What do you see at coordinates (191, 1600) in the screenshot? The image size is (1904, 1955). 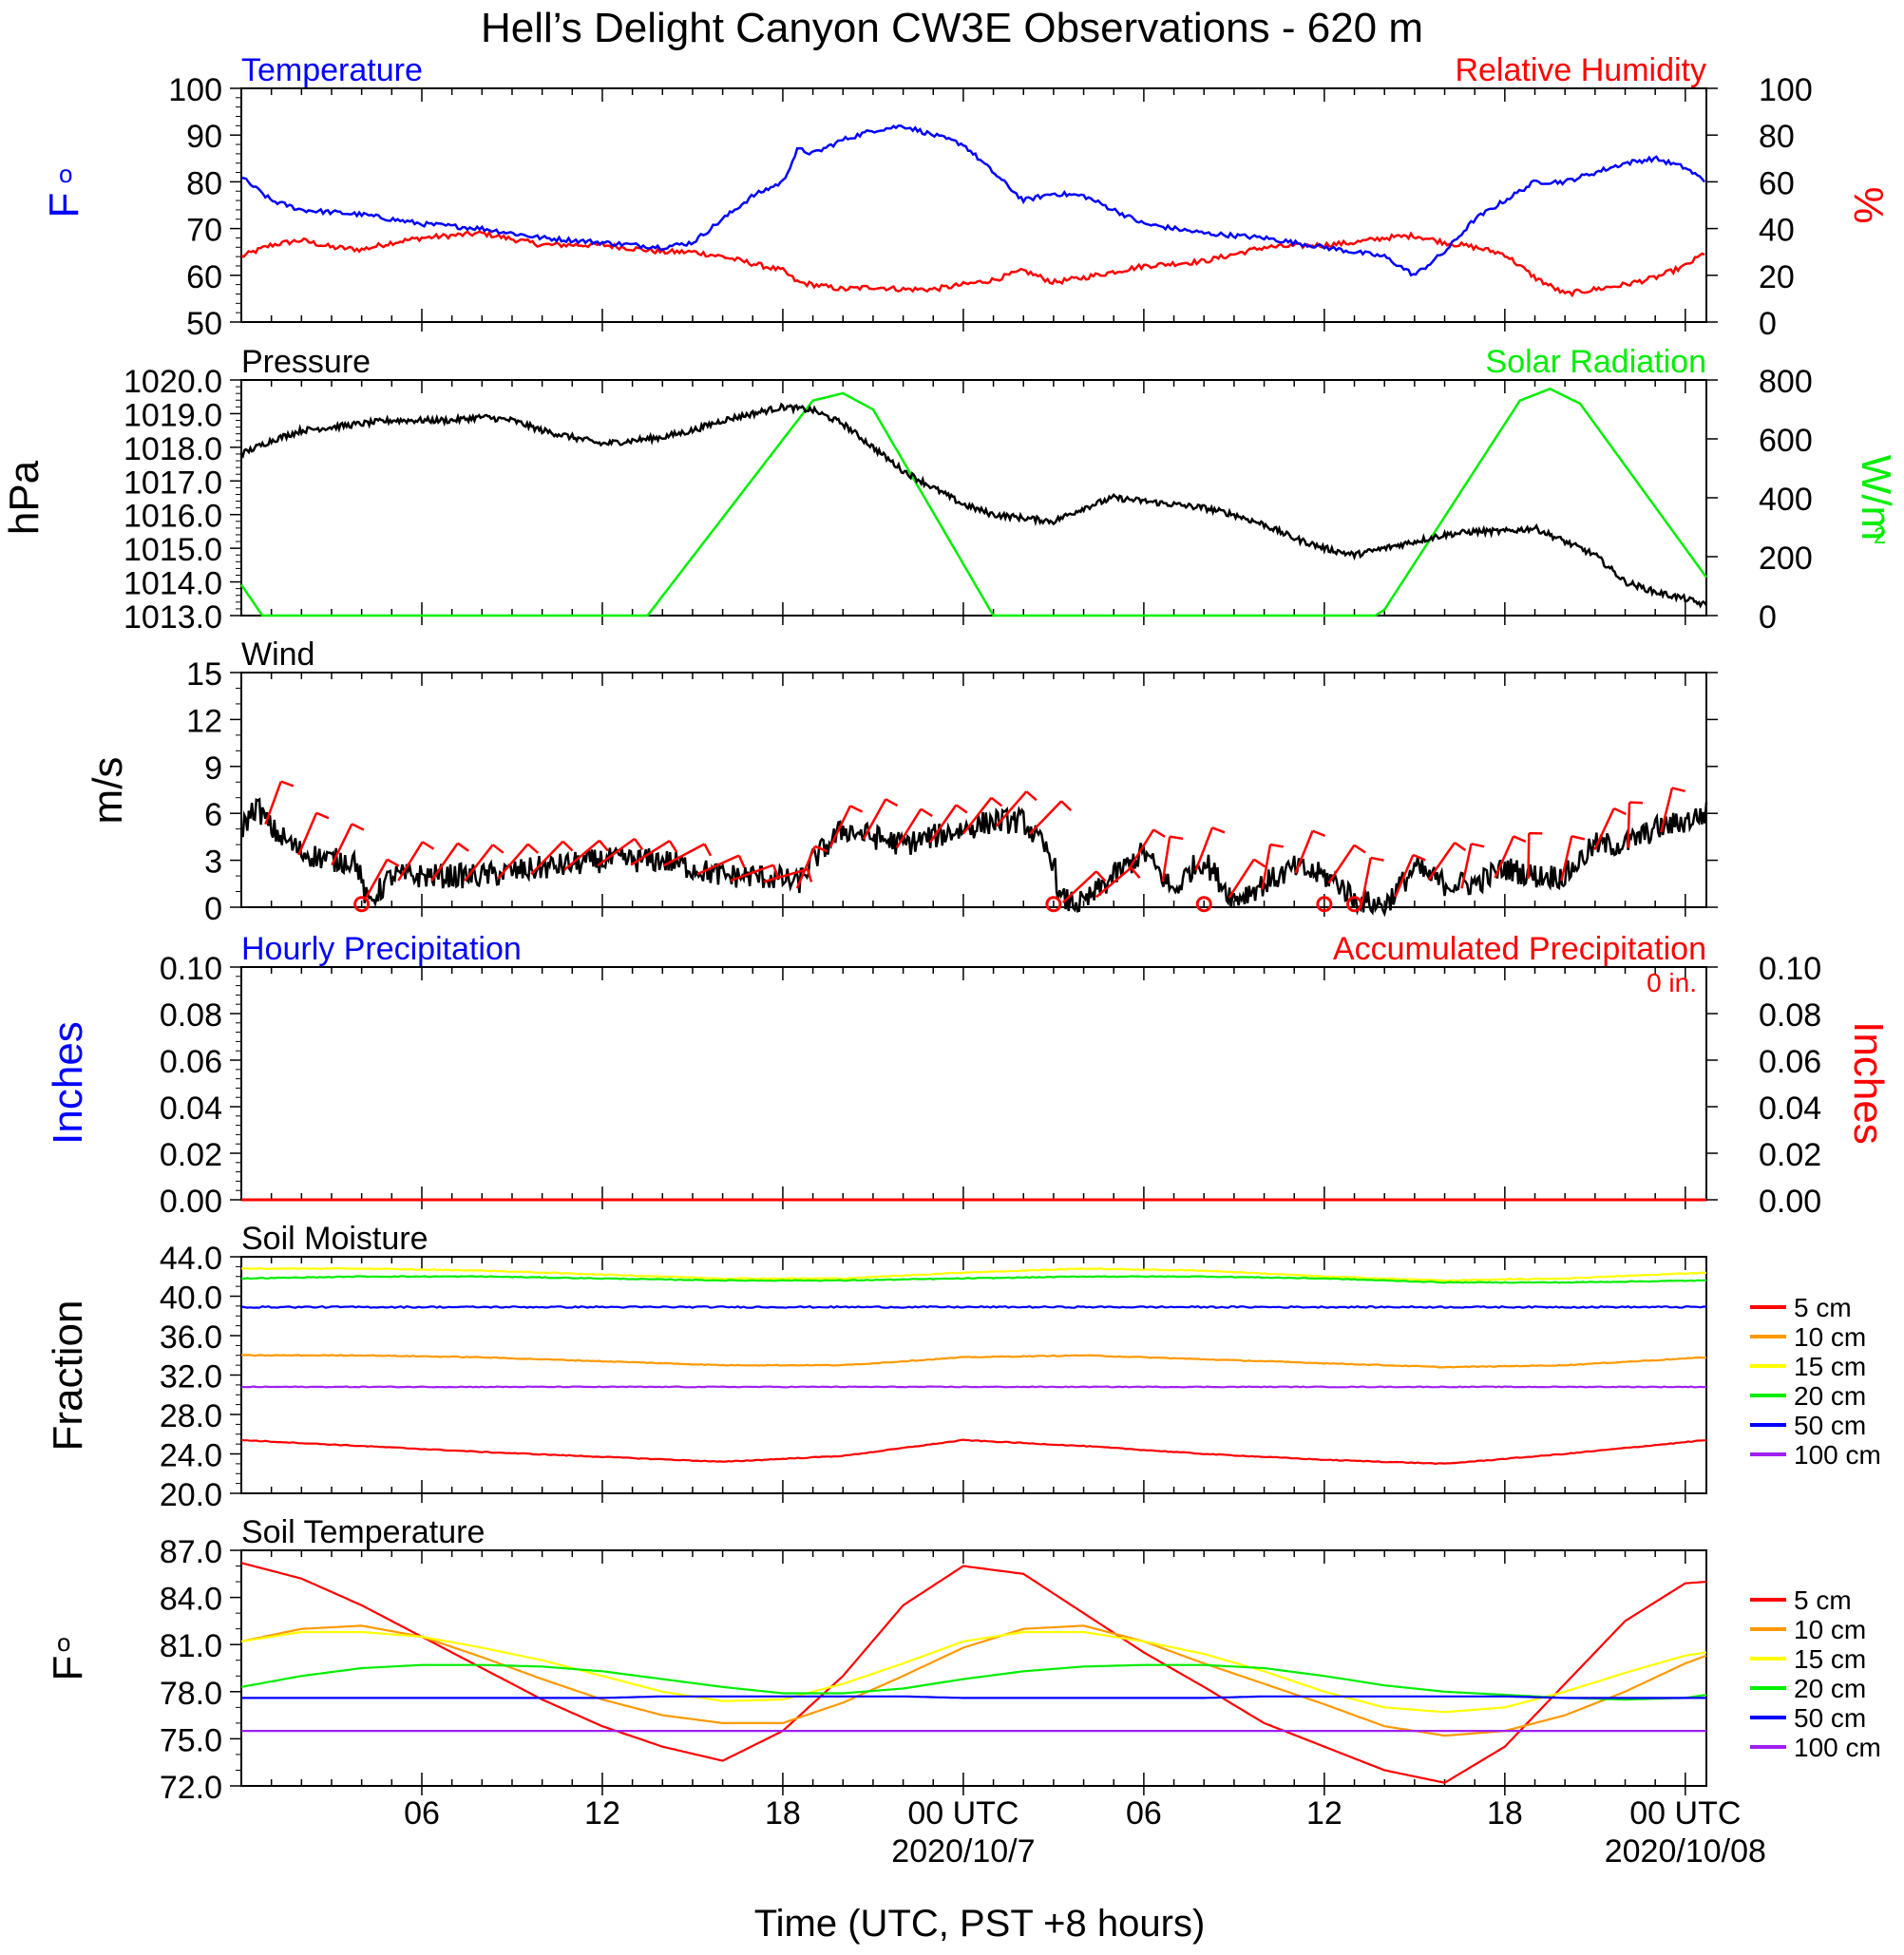 I see `soil-temperature-tick-label: 84.0` at bounding box center [191, 1600].